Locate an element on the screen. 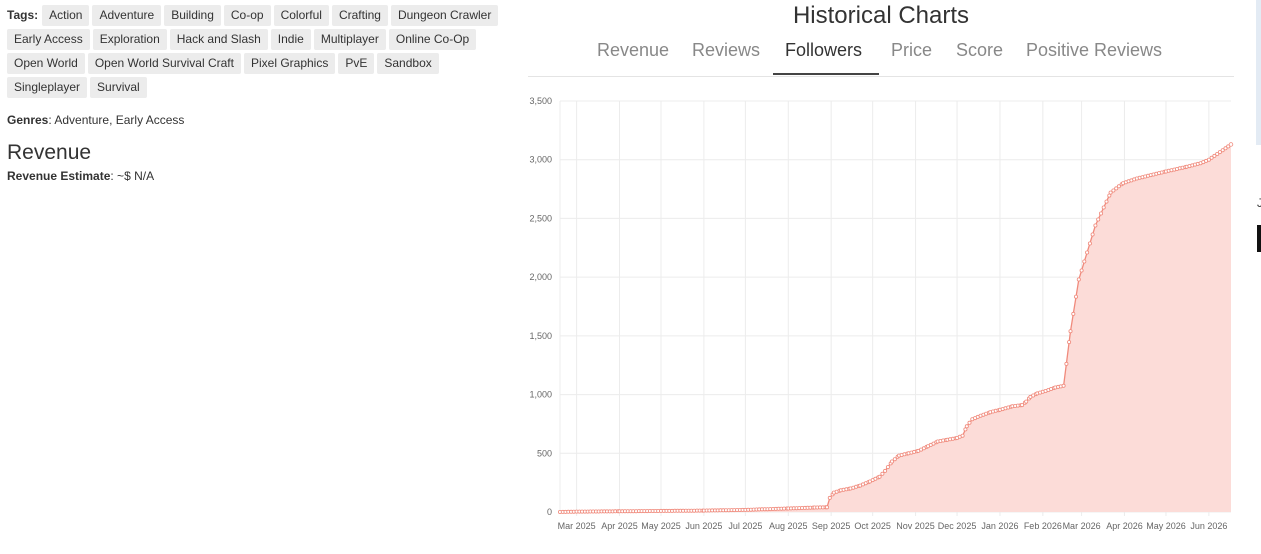  x-tick-label: Aug 2025 is located at coordinates (788, 526).